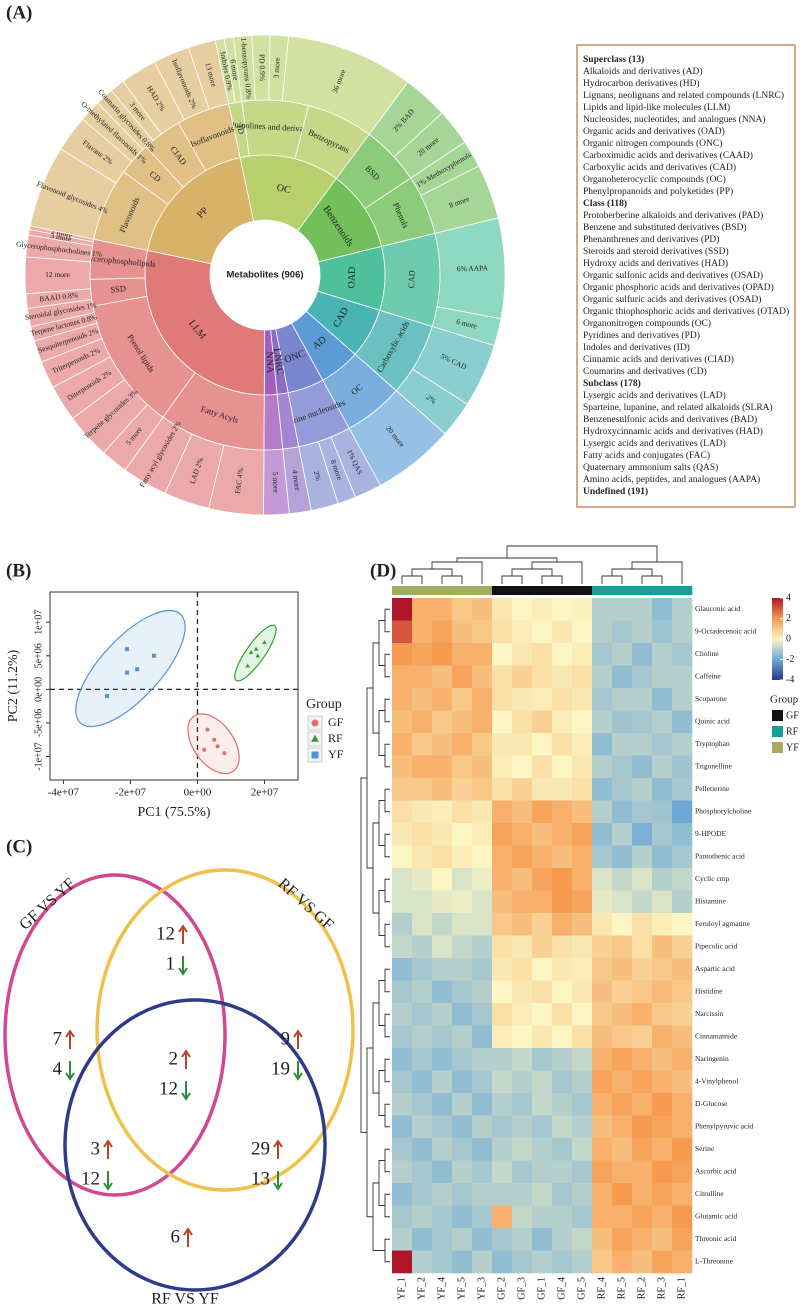 The width and height of the screenshot is (800, 1316). What do you see at coordinates (473, 268) in the screenshot?
I see `segment-label: 6% AAPA` at bounding box center [473, 268].